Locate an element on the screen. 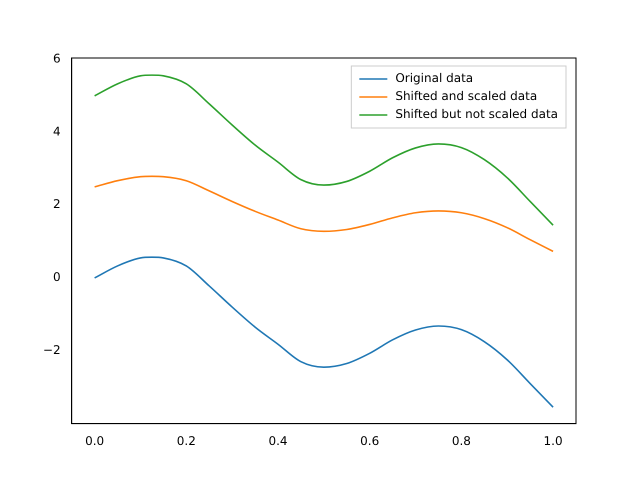 This screenshot has width=640, height=480. x-tick-label: 0.2 is located at coordinates (186, 441).